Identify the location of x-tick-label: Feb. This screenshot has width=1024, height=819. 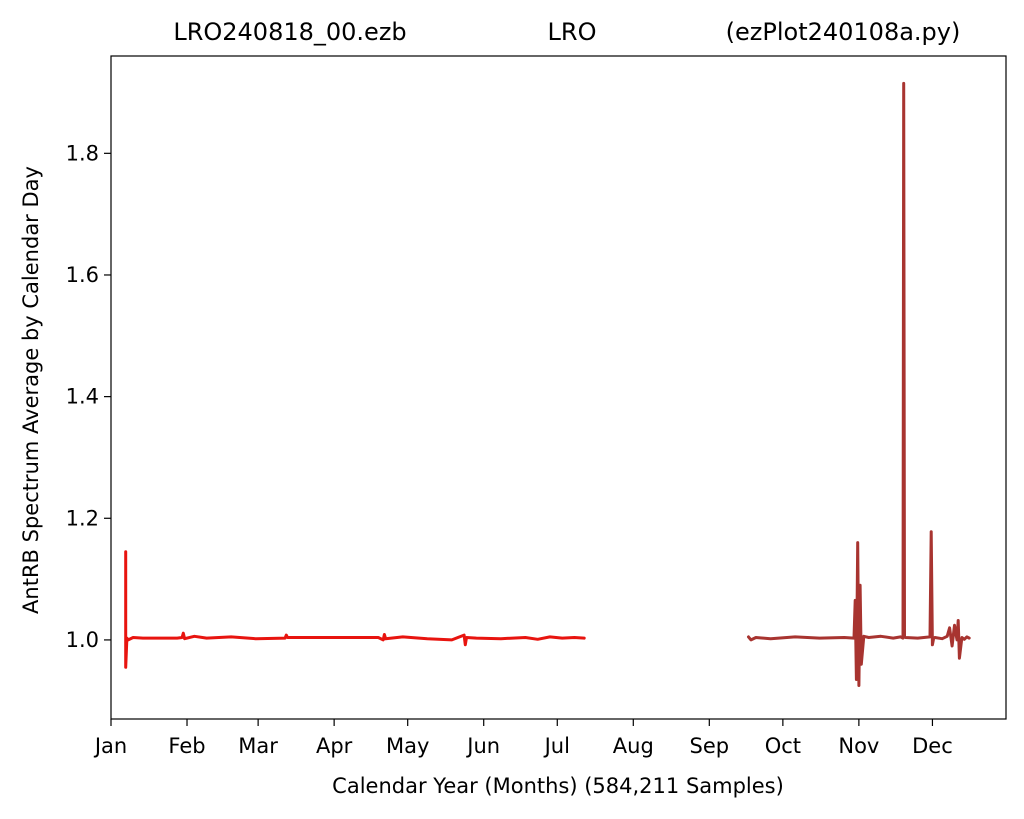
(186, 746).